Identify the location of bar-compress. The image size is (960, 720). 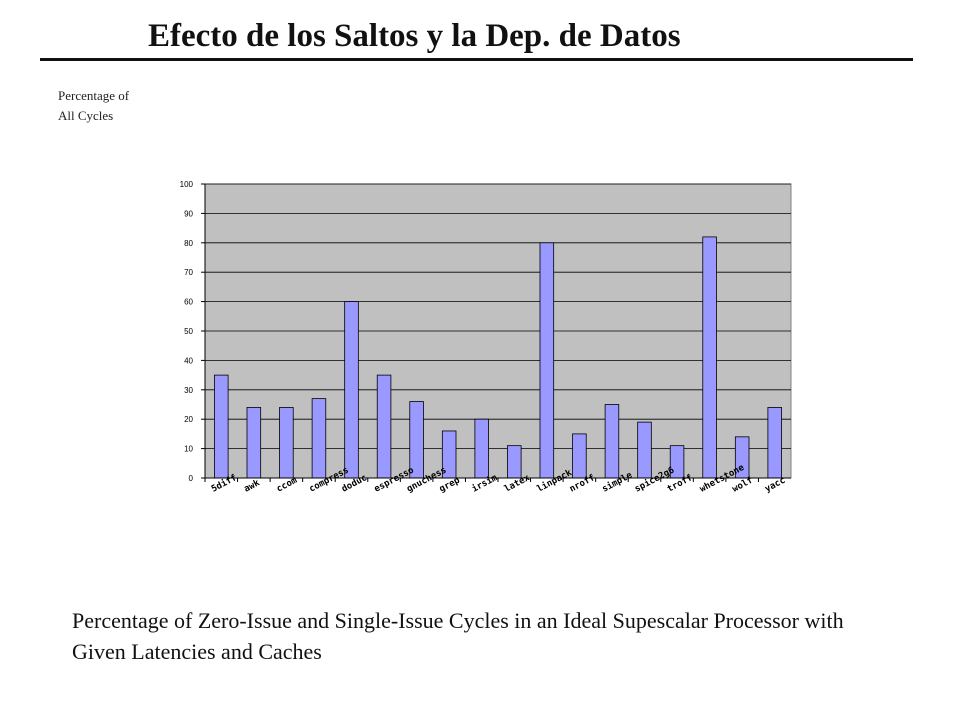
(319, 438).